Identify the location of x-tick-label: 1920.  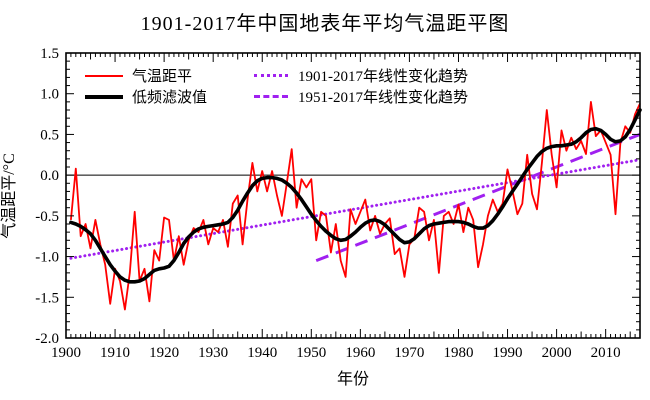
(164, 353).